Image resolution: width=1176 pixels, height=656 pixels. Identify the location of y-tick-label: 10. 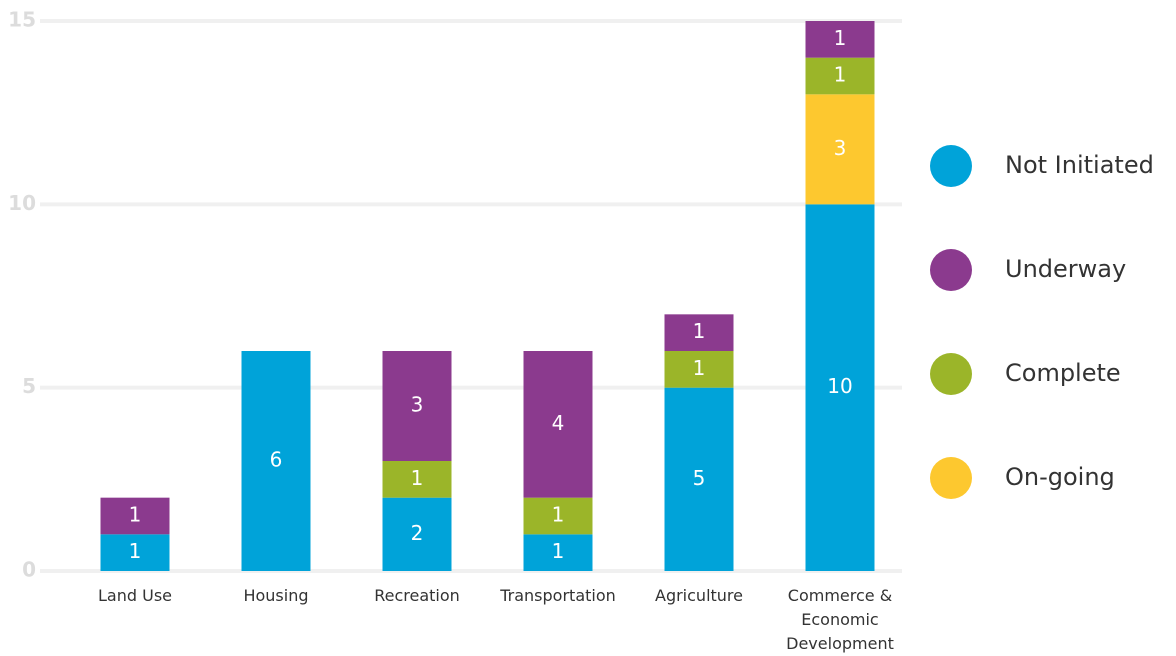
(22, 203).